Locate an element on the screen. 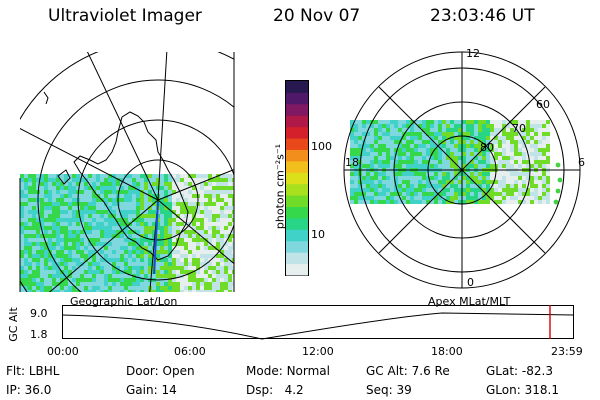 The image size is (600, 400). timeline-xtick-2359: 23:59 is located at coordinates (567, 351).